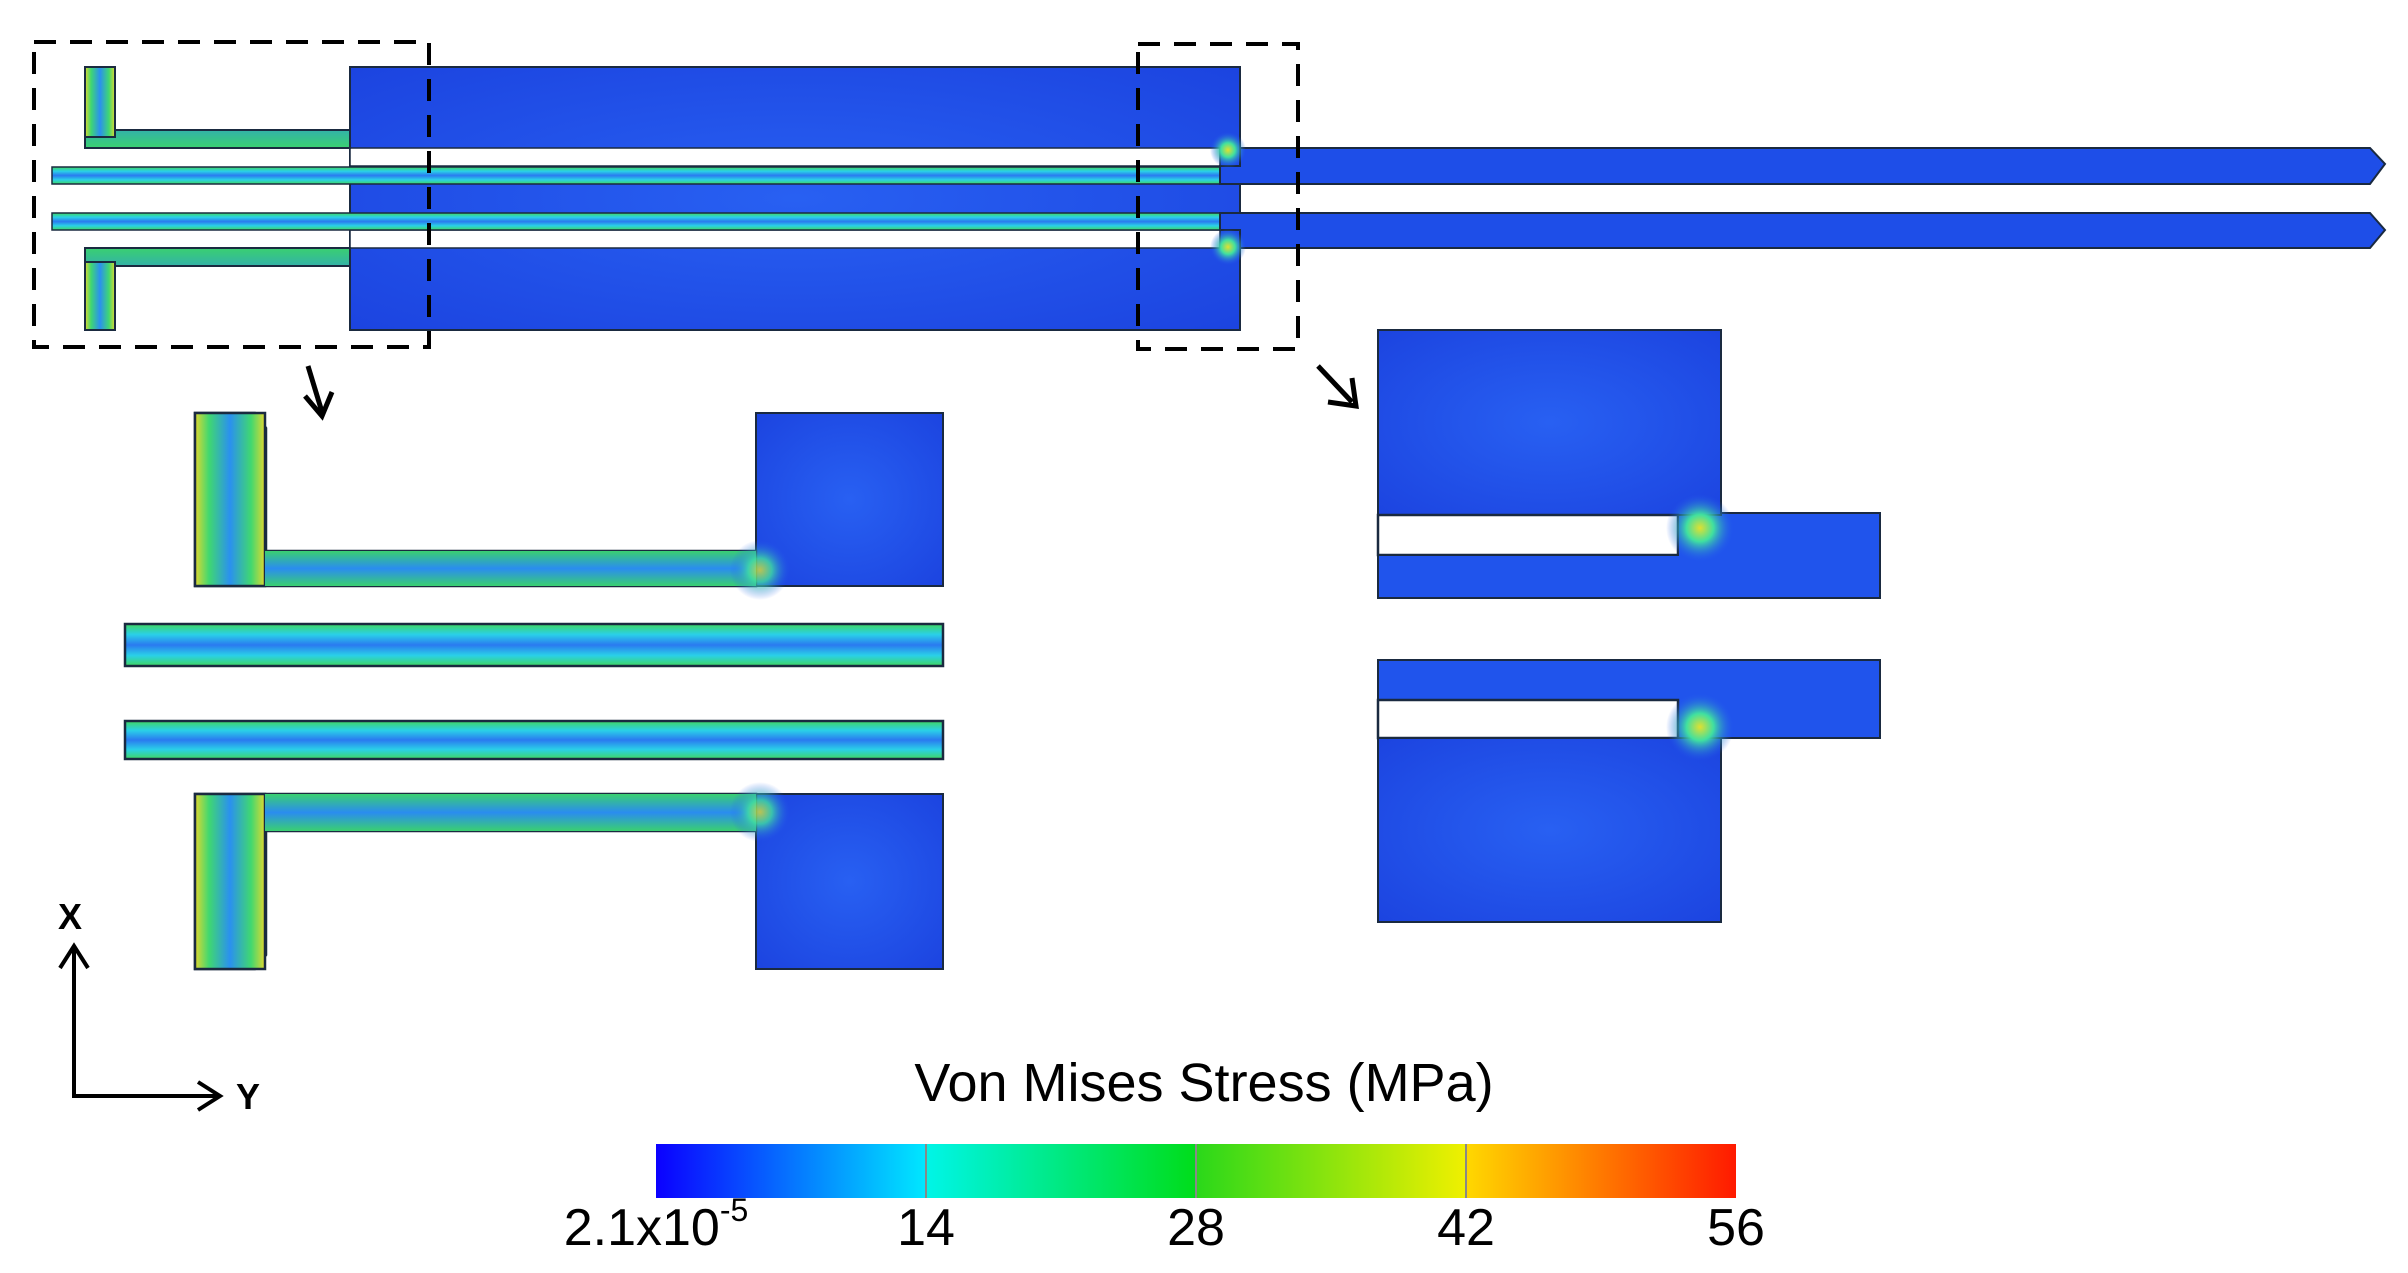  Describe the element at coordinates (1700, 727) in the screenshot. I see `rzoom-hotspot-lower` at that location.